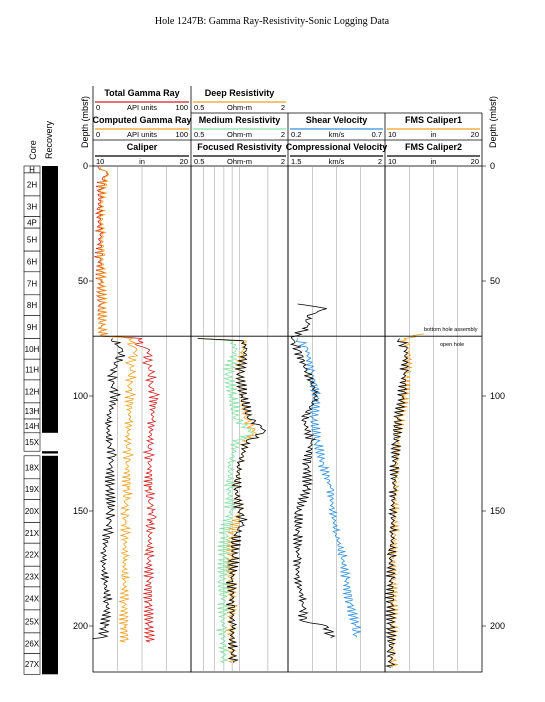 The width and height of the screenshot is (545, 702). Describe the element at coordinates (32, 283) in the screenshot. I see `core-id: 7H` at that location.